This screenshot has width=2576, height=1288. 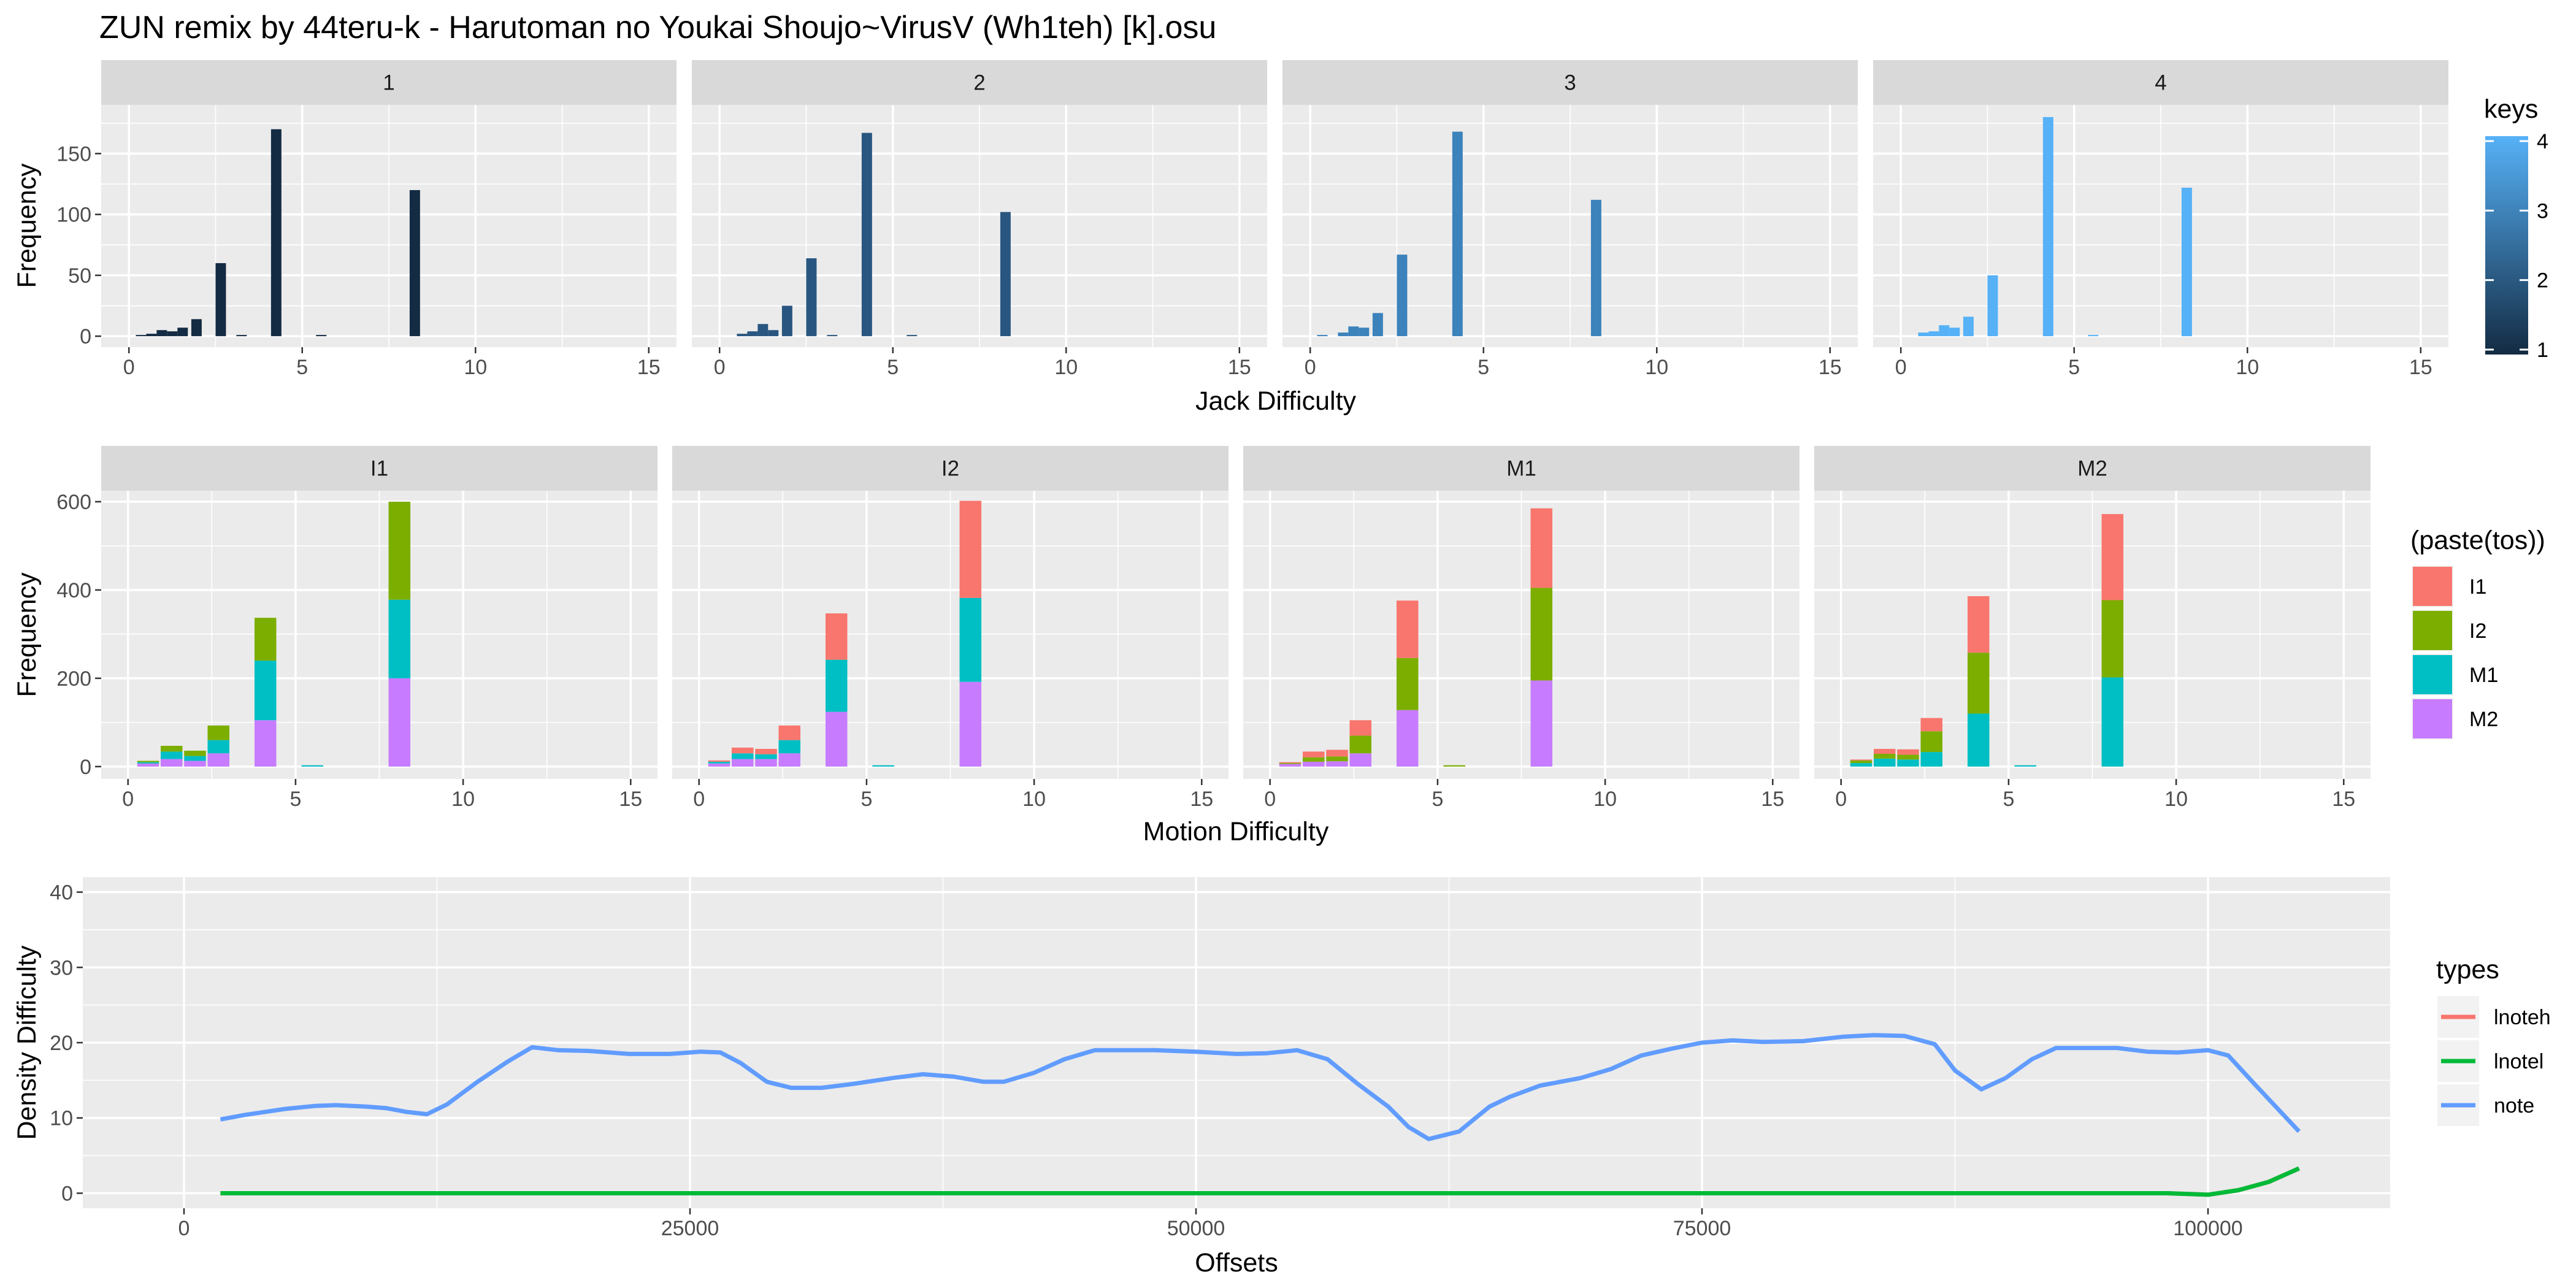 I want to click on motion-panel-I2-strip-label: I2, so click(x=950, y=469).